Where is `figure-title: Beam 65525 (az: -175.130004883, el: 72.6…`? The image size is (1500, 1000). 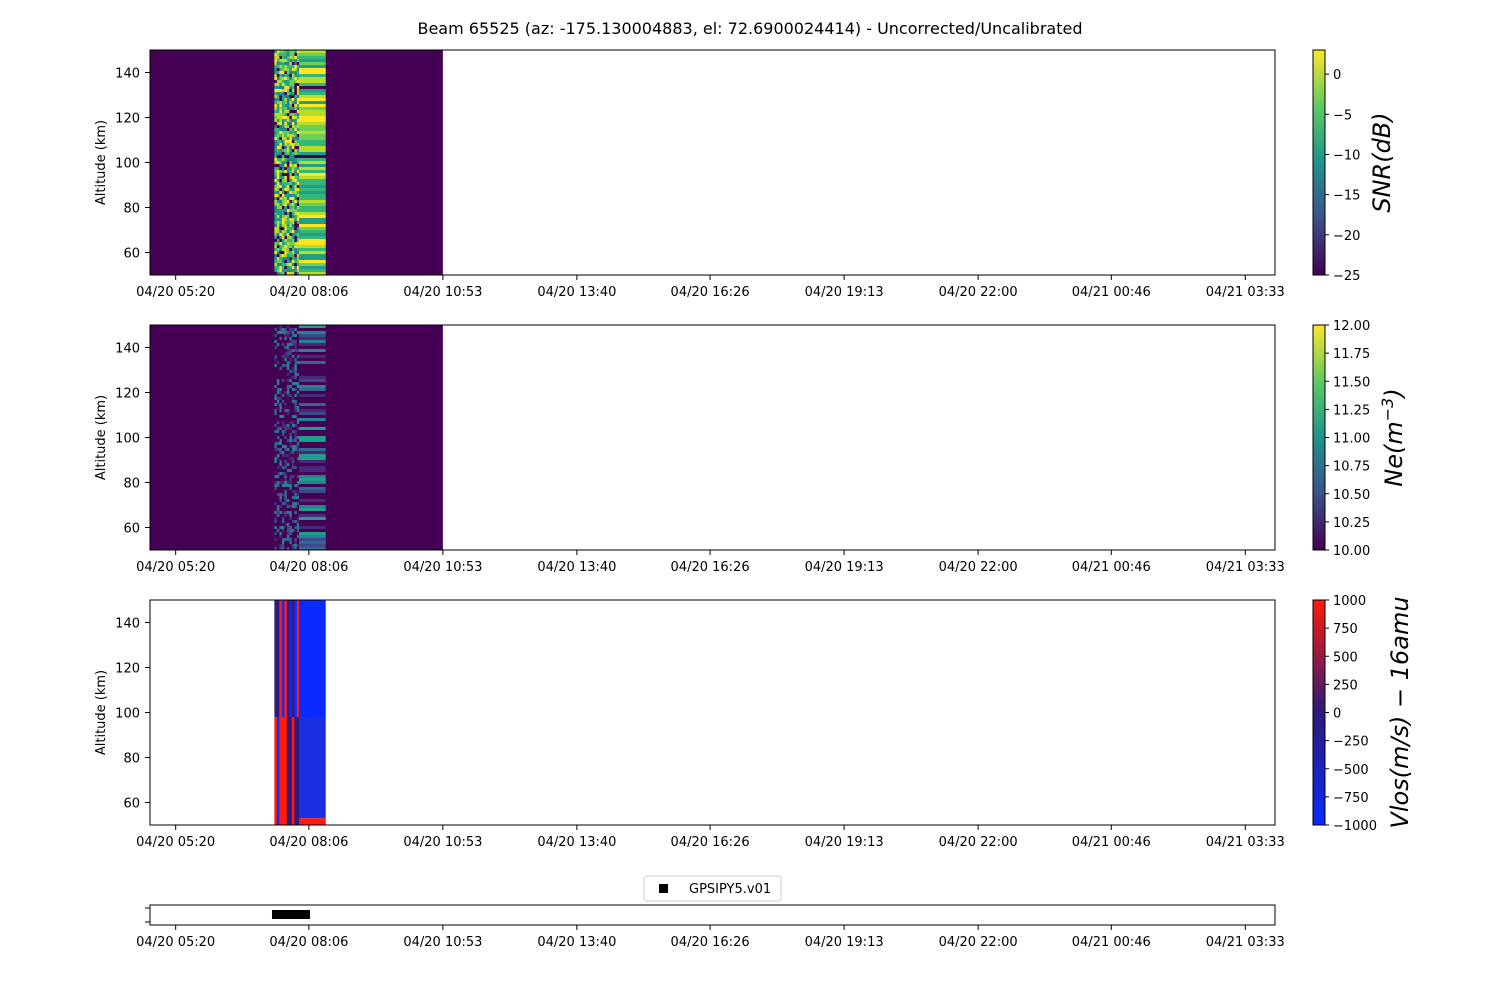
figure-title: Beam 65525 (az: -175.130004883, el: 72.6… is located at coordinates (749, 28).